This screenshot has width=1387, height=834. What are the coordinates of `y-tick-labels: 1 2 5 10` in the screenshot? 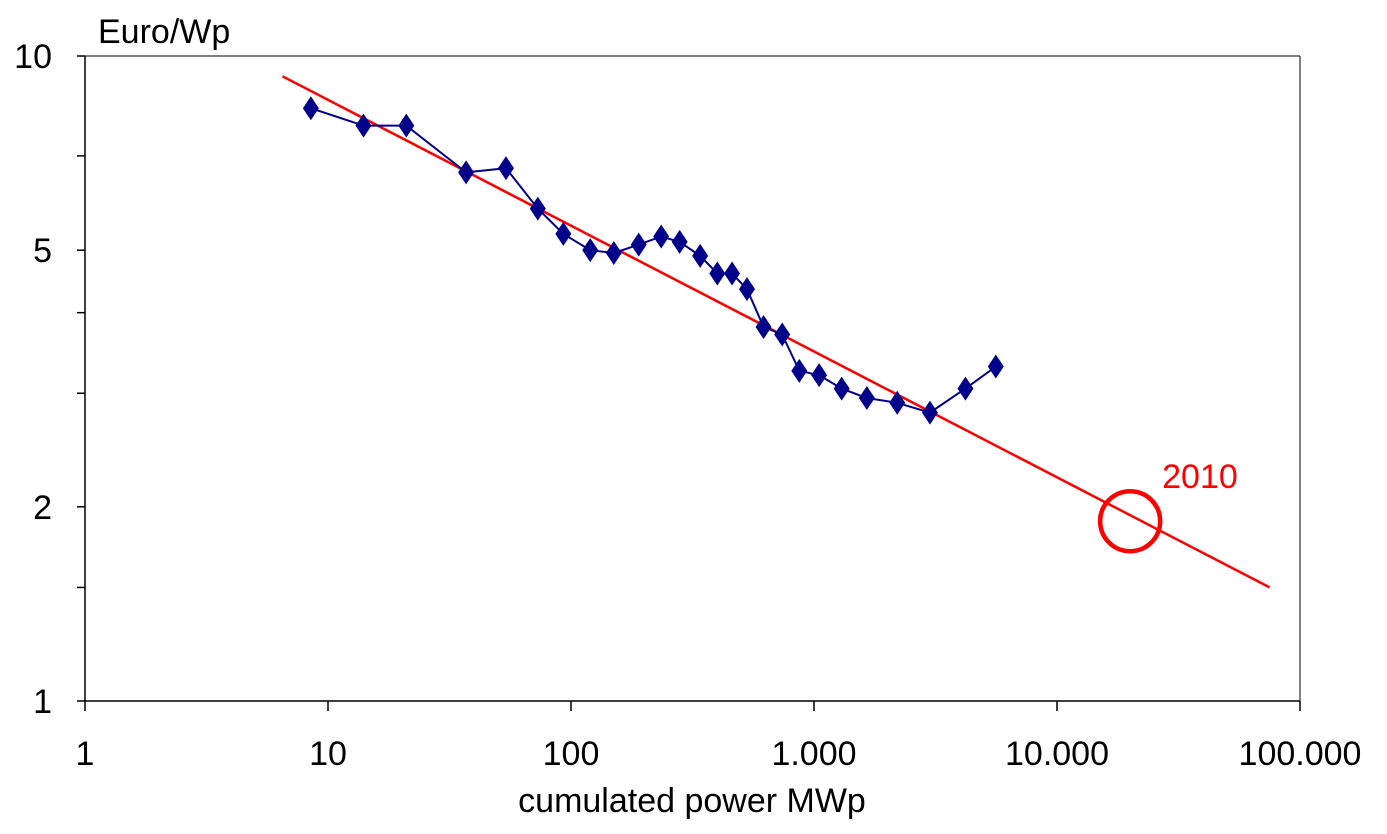 It's located at (33, 379).